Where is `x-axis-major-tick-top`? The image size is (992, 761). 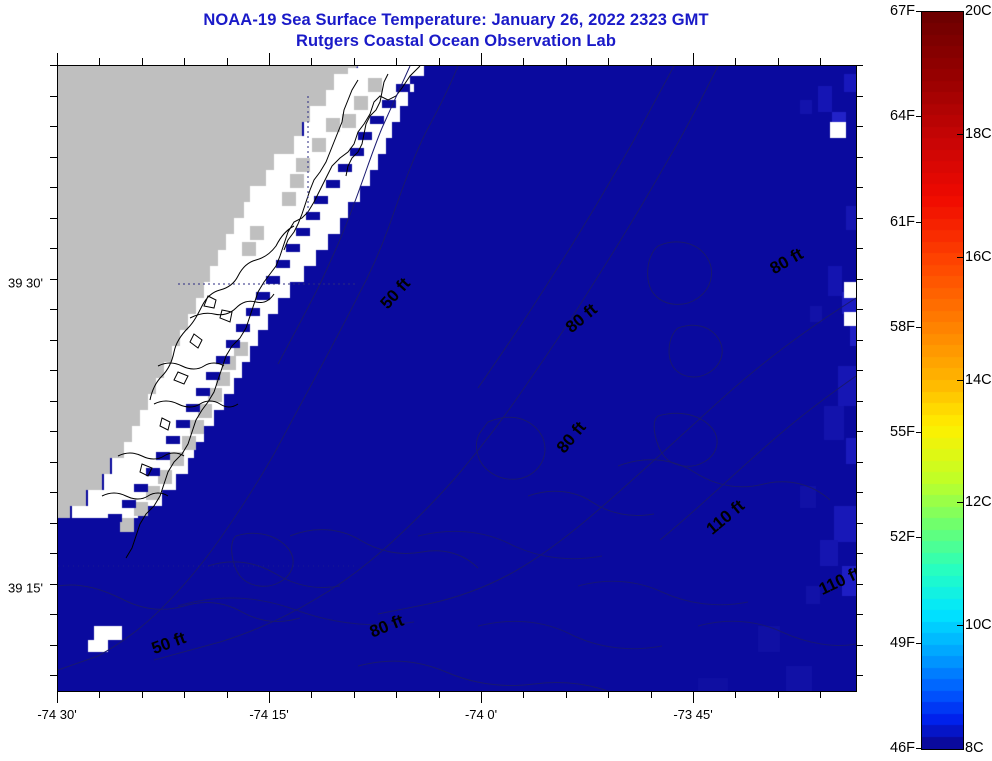 x-axis-major-tick-top is located at coordinates (481, 59).